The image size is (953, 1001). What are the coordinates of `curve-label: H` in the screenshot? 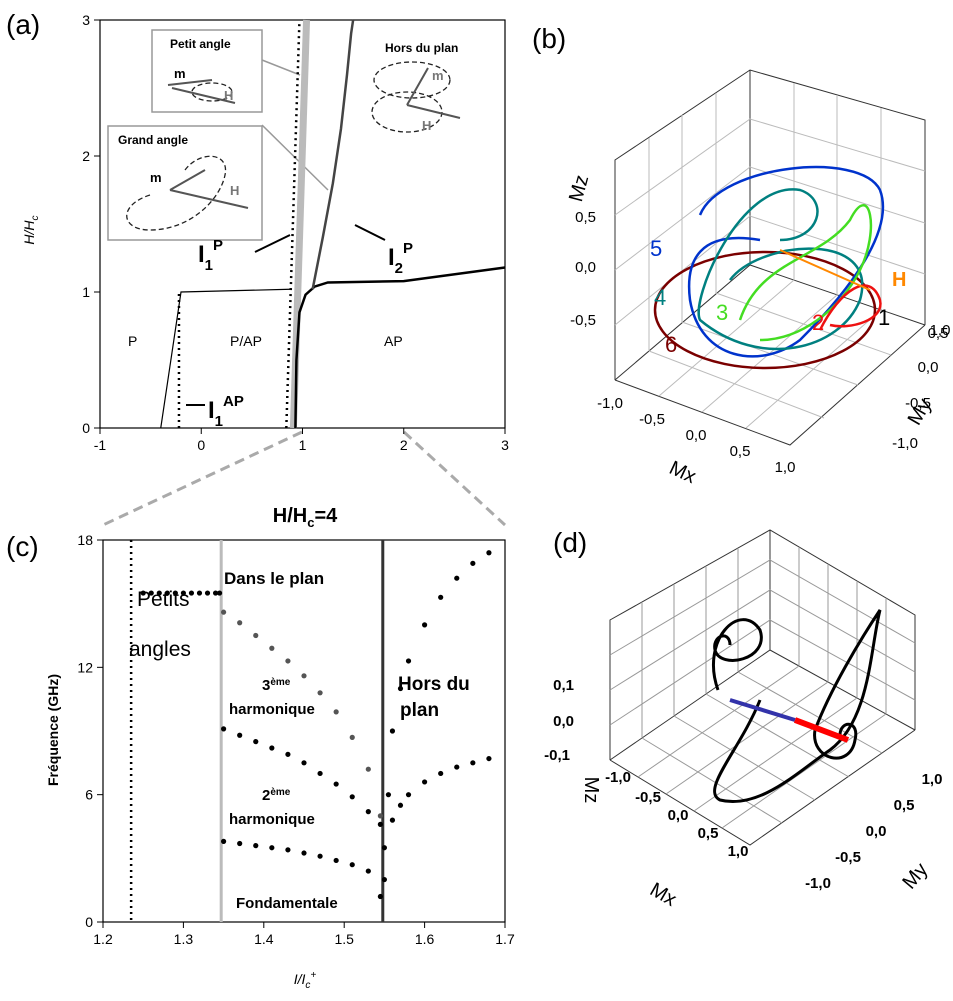 It's located at (899, 280).